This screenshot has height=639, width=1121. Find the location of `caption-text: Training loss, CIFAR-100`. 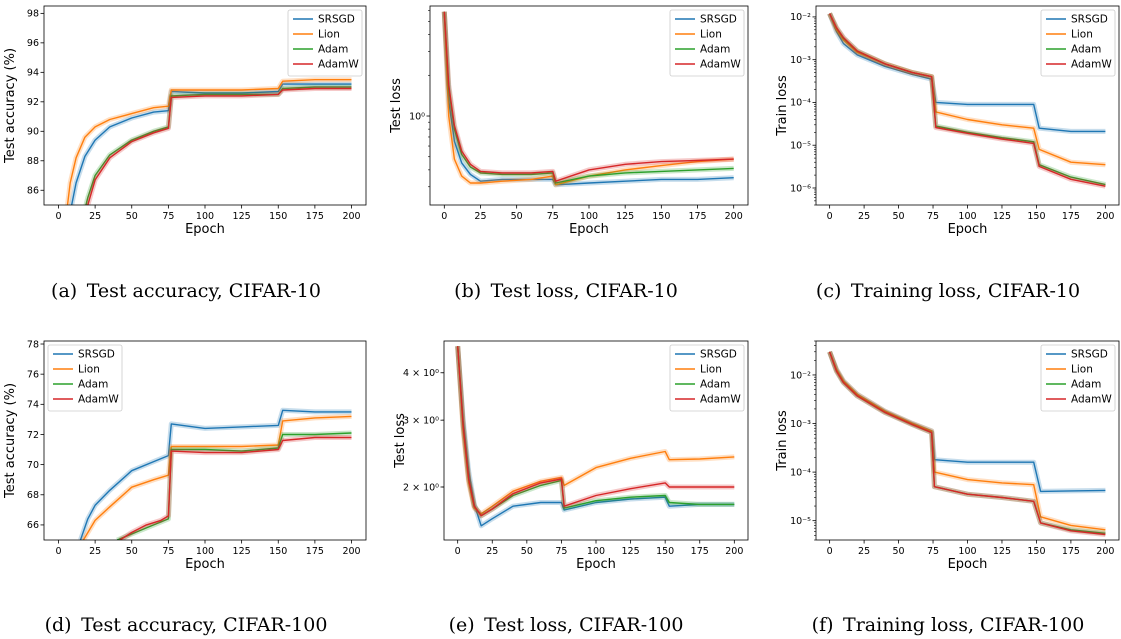

caption-text: Training loss, CIFAR-100 is located at coordinates (963, 625).